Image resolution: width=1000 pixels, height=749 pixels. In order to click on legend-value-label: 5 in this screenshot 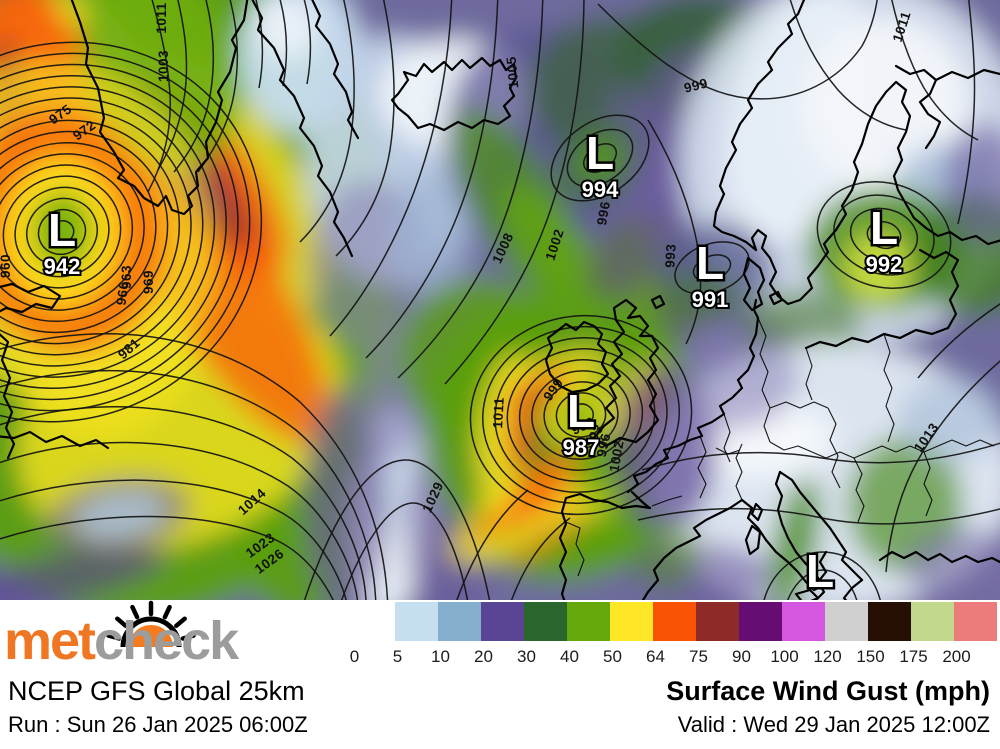, I will do `click(397, 656)`.